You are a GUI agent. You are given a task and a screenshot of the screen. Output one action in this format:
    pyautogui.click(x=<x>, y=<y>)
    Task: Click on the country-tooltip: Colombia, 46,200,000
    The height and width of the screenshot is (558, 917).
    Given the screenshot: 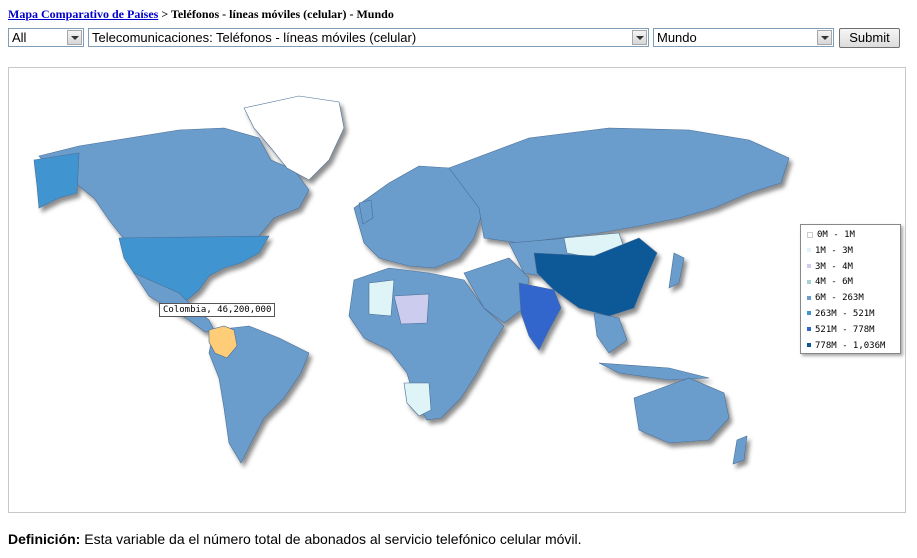 What is the action you would take?
    pyautogui.click(x=217, y=310)
    